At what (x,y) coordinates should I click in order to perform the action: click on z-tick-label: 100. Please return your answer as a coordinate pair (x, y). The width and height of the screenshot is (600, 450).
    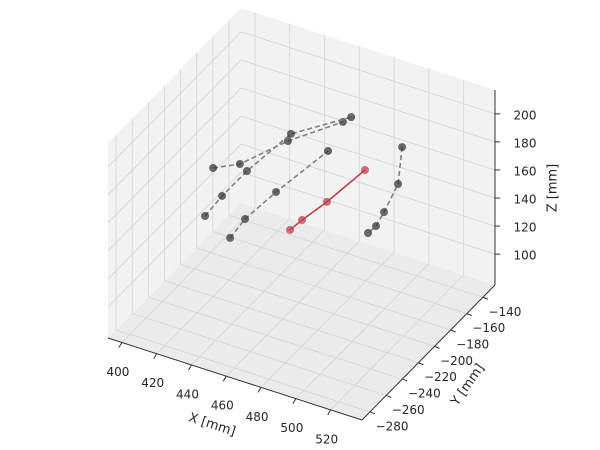
    Looking at the image, I should click on (525, 256).